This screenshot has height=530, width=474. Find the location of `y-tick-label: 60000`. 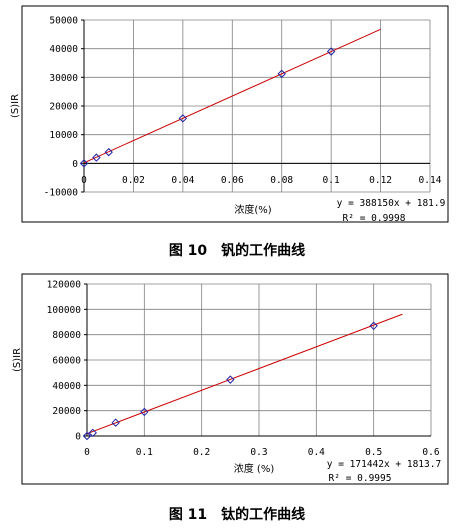

y-tick-label: 60000 is located at coordinates (66, 361).